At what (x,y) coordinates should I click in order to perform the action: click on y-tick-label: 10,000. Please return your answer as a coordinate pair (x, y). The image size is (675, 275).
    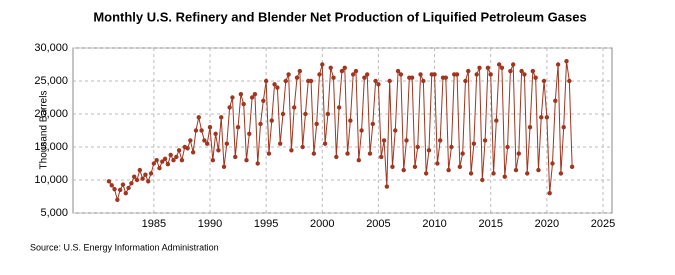
    Looking at the image, I should click on (51, 180).